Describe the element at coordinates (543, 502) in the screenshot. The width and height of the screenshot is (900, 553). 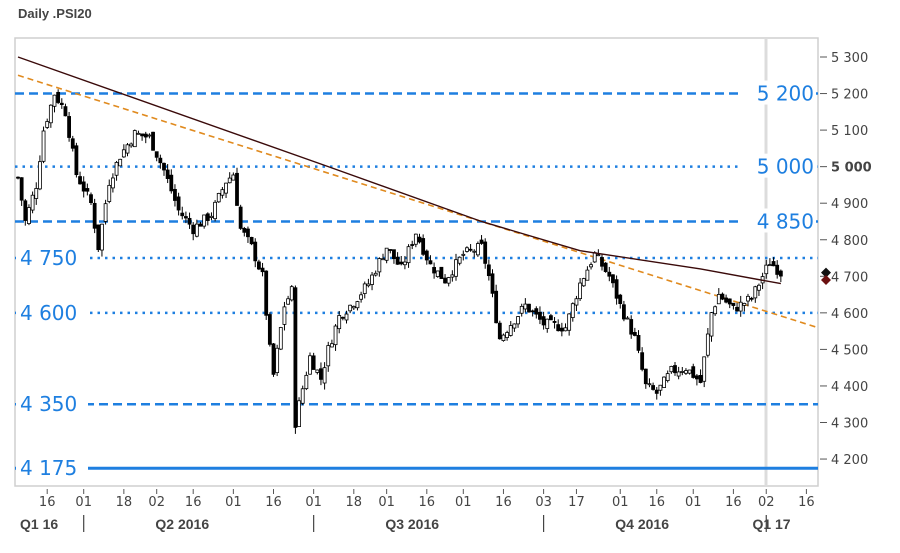
I see `x-tick-label: 03` at that location.